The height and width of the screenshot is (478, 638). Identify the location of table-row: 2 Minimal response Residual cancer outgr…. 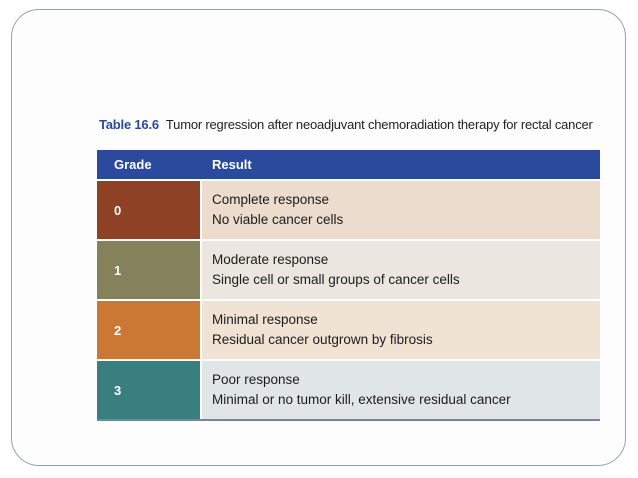
(348, 330).